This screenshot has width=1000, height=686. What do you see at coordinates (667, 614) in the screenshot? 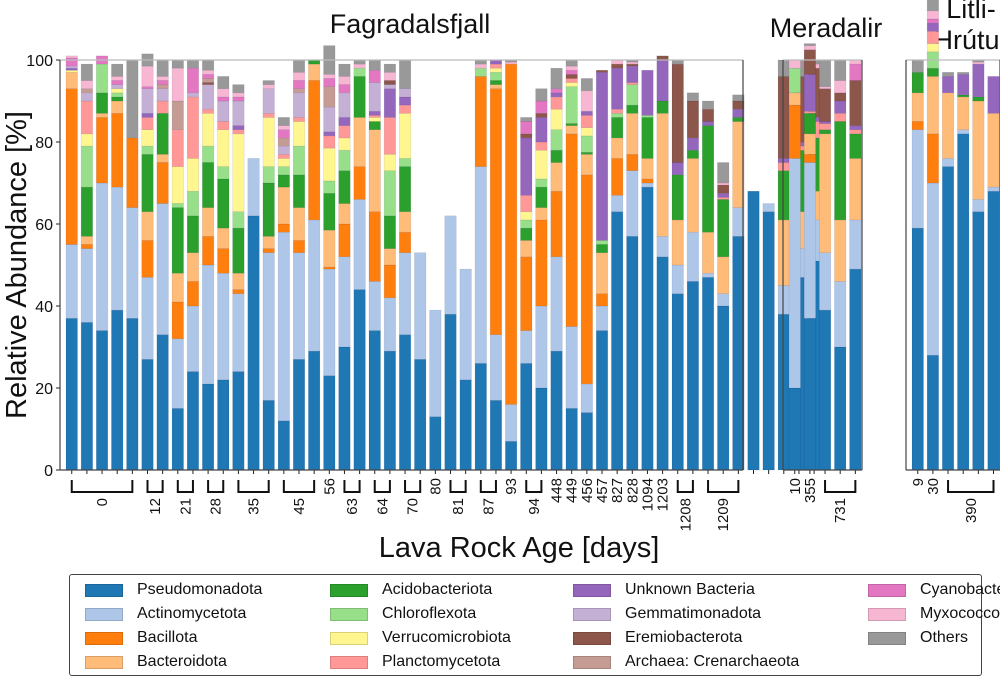
I see `legend-item: Gemmatimonadota` at bounding box center [667, 614].